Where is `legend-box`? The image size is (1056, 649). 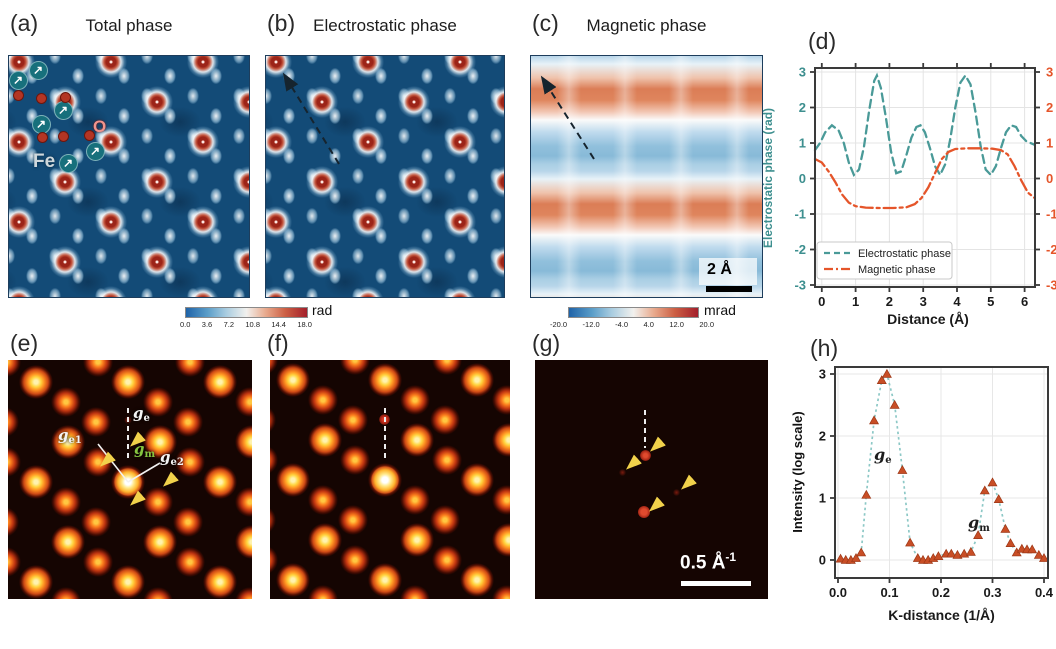 legend-box is located at coordinates (884, 260).